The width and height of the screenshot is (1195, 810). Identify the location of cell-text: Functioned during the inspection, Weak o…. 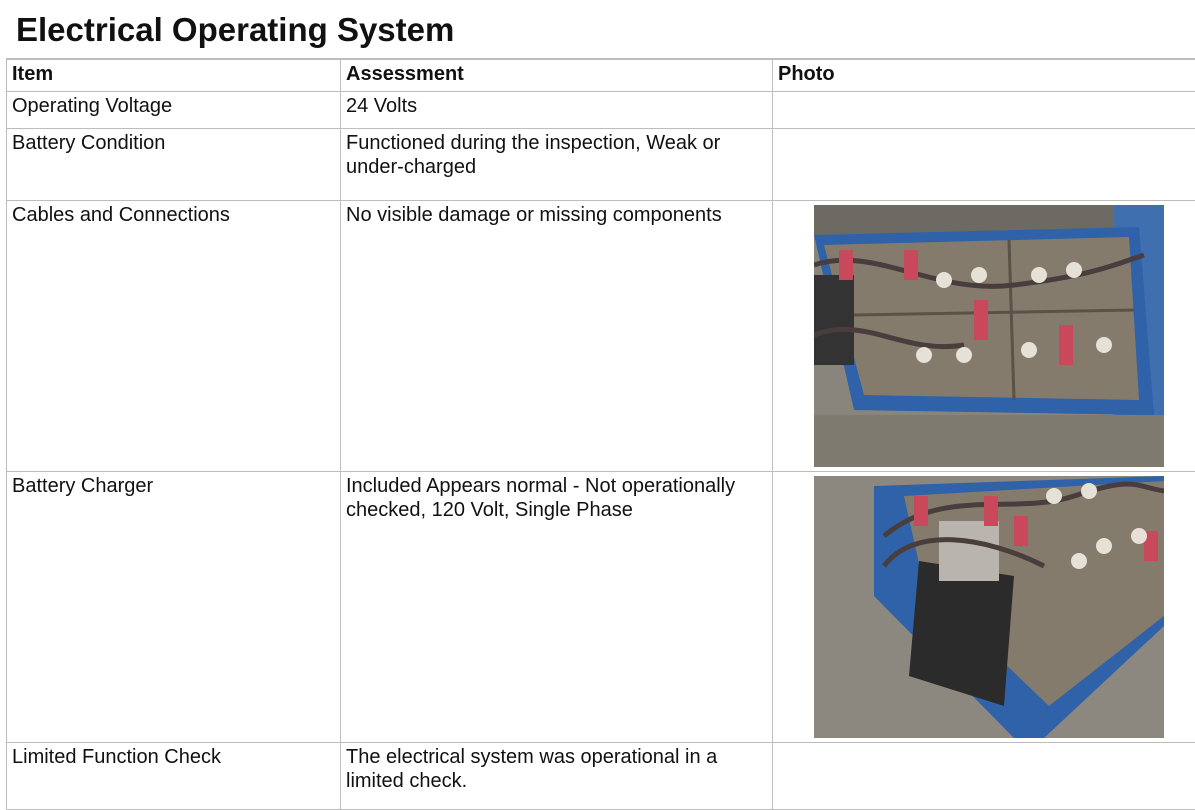
(555, 155).